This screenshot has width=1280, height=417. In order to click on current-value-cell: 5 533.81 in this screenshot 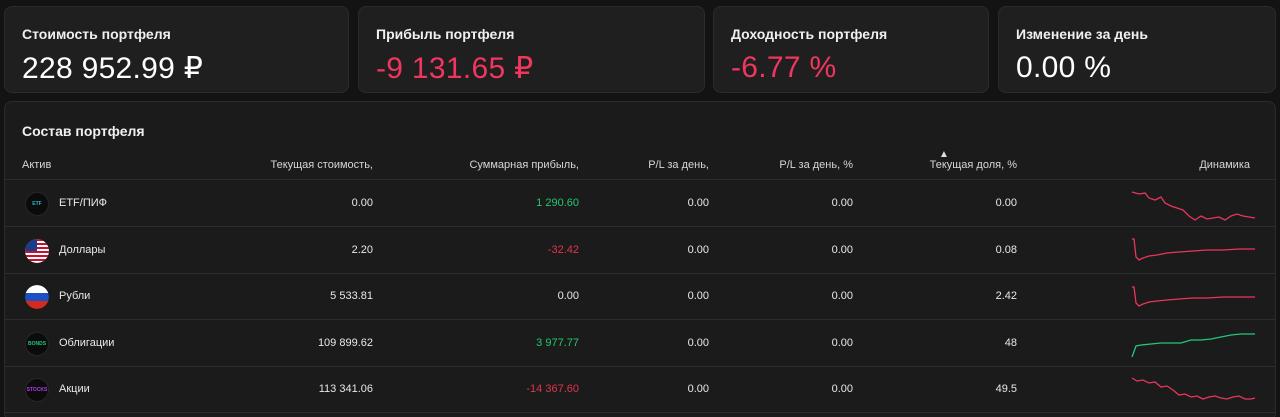, I will do `click(351, 296)`.